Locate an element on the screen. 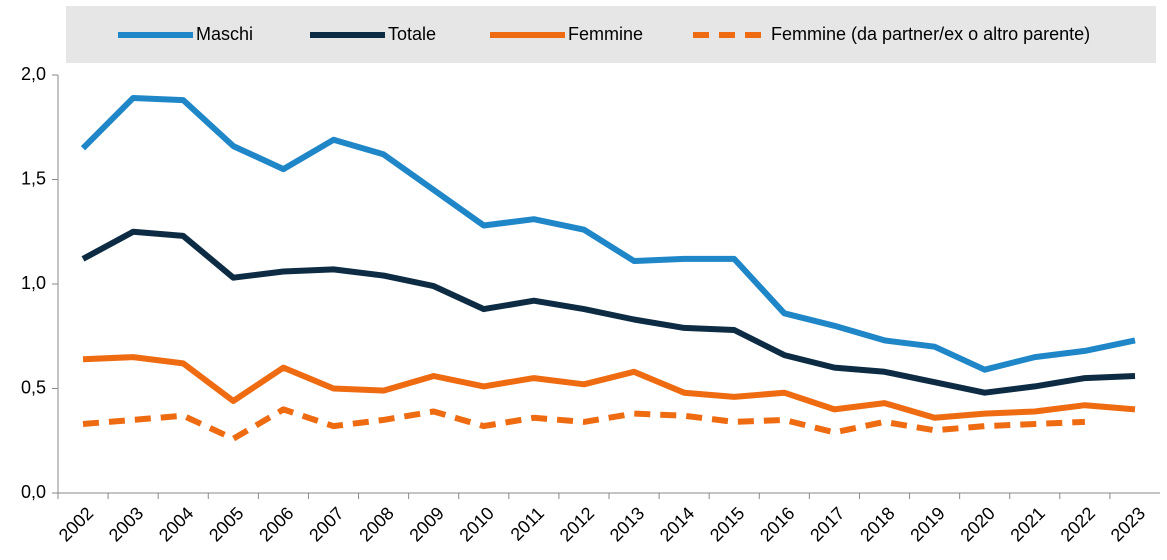 The image size is (1167, 560). legend-label: Femmine is located at coordinates (605, 34).